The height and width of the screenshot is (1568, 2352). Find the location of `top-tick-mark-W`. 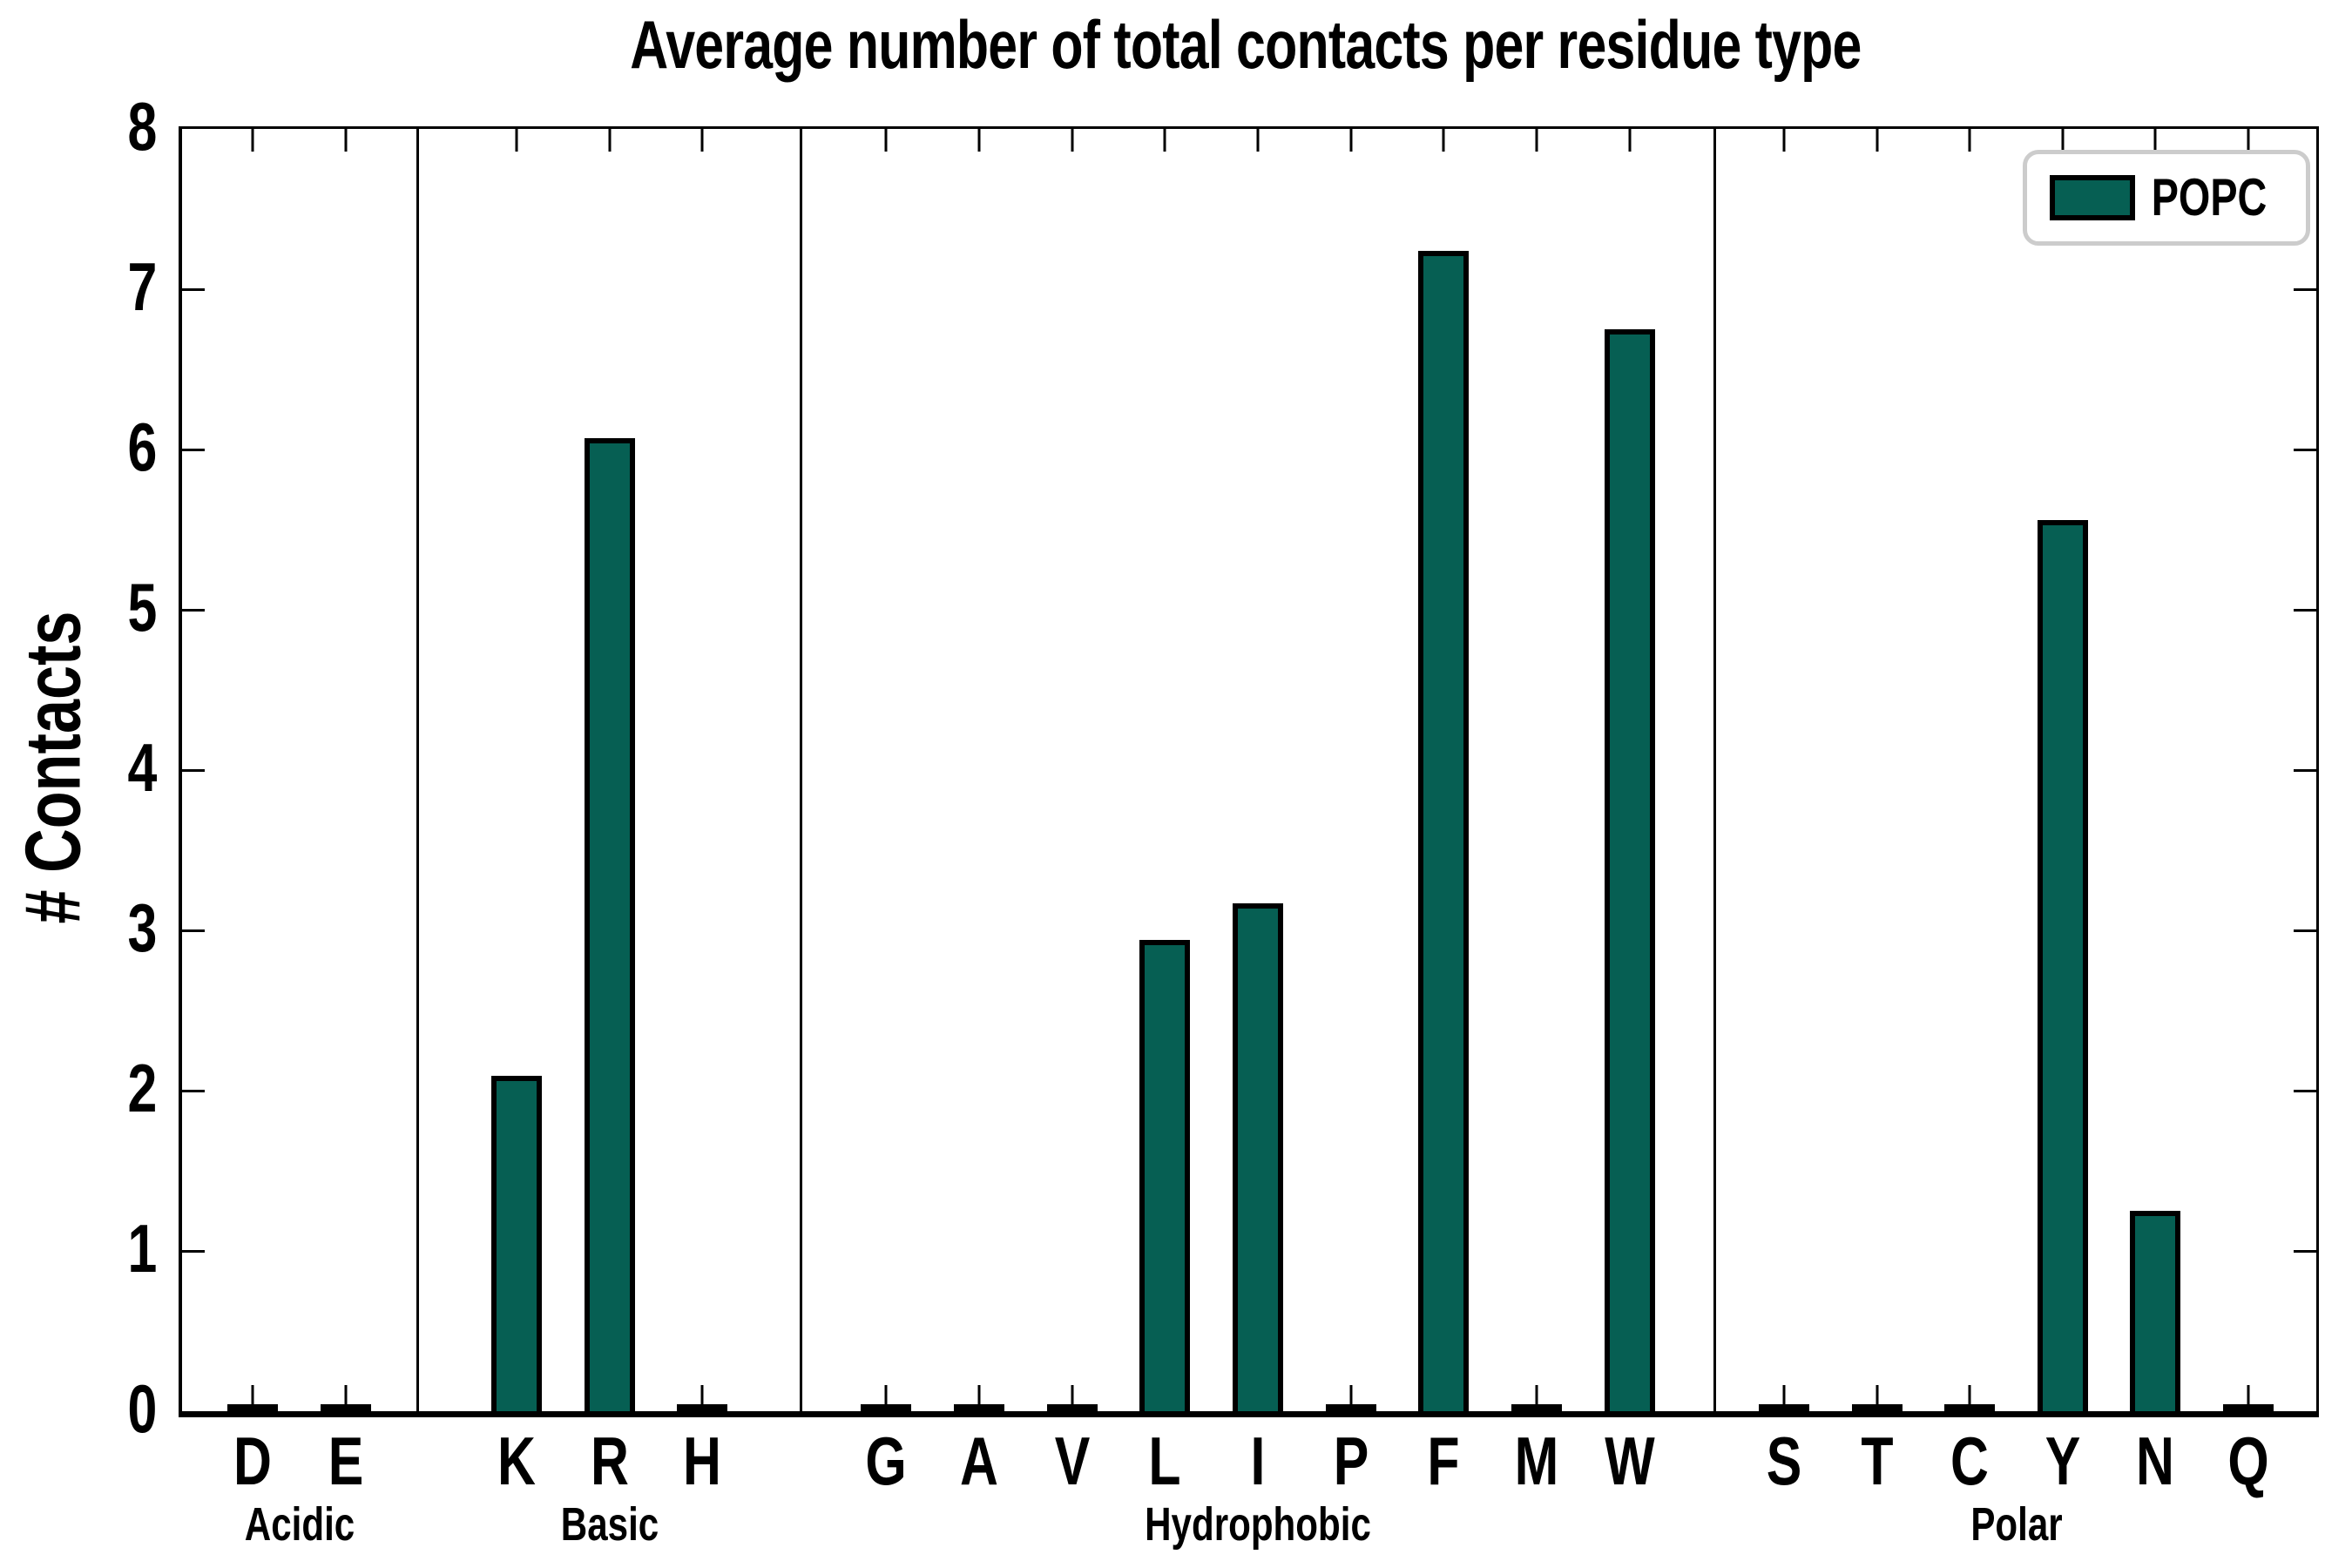

top-tick-mark-W is located at coordinates (1630, 140).